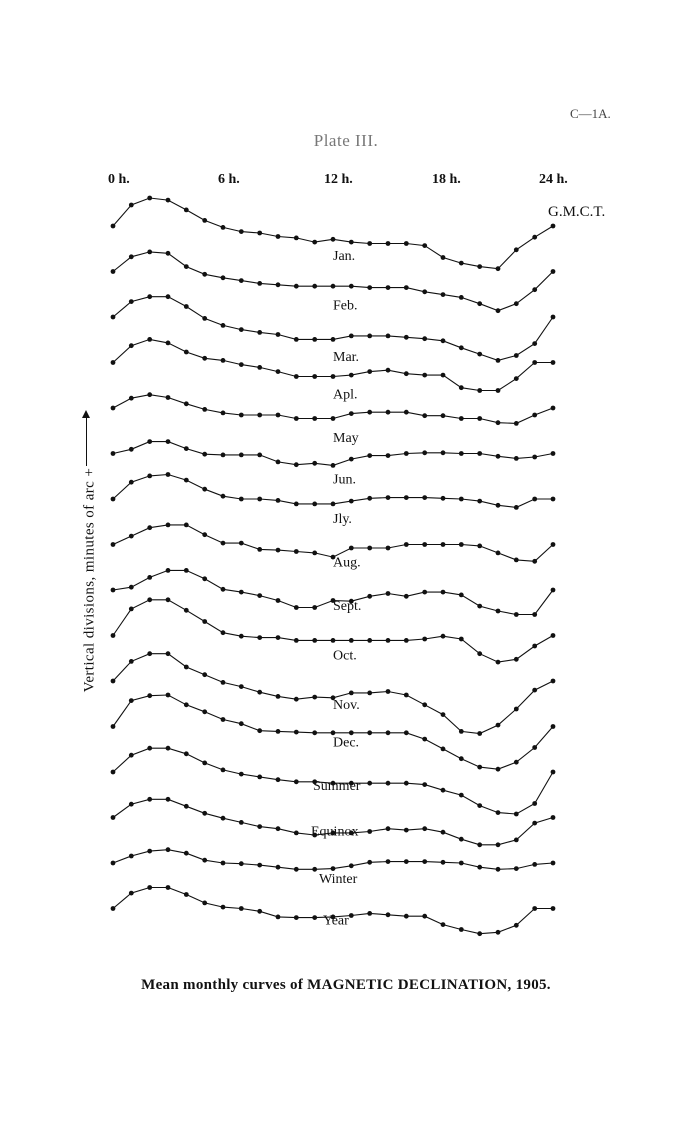  Describe the element at coordinates (119, 179) in the screenshot. I see `x-tick-label: 0 h.` at that location.